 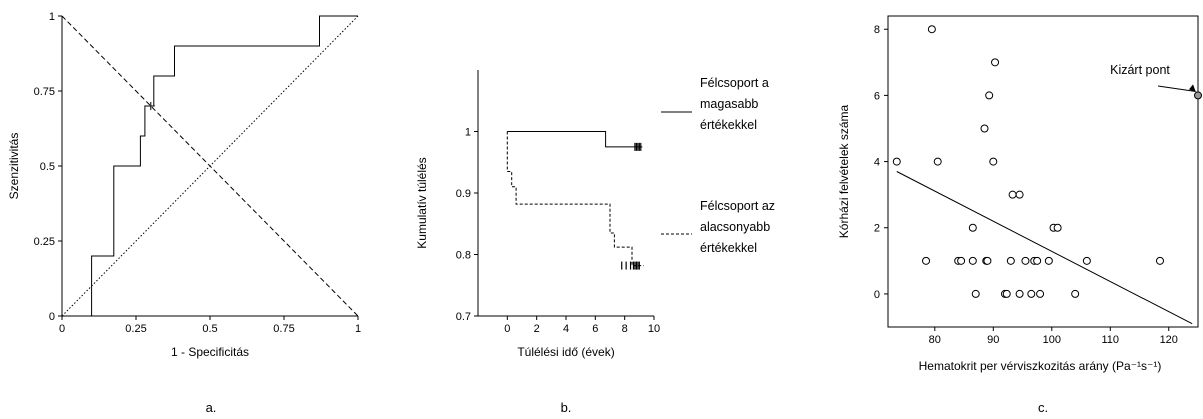 What do you see at coordinates (1110, 340) in the screenshot?
I see `x-tick-label: 110` at bounding box center [1110, 340].